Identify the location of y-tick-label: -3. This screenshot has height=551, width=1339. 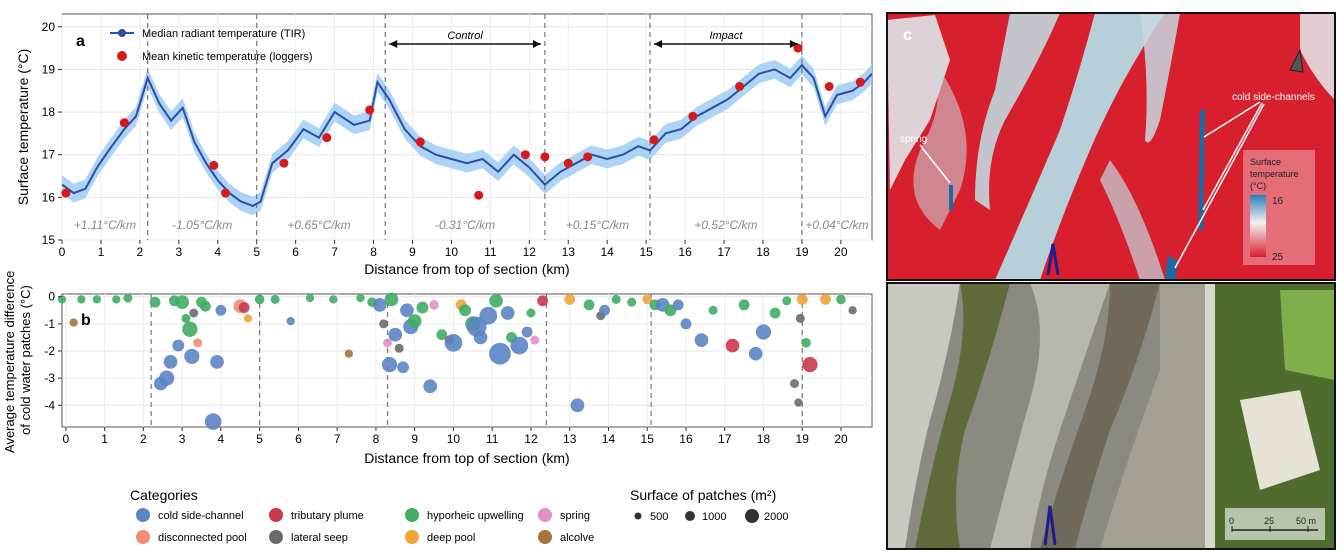
(49, 378).